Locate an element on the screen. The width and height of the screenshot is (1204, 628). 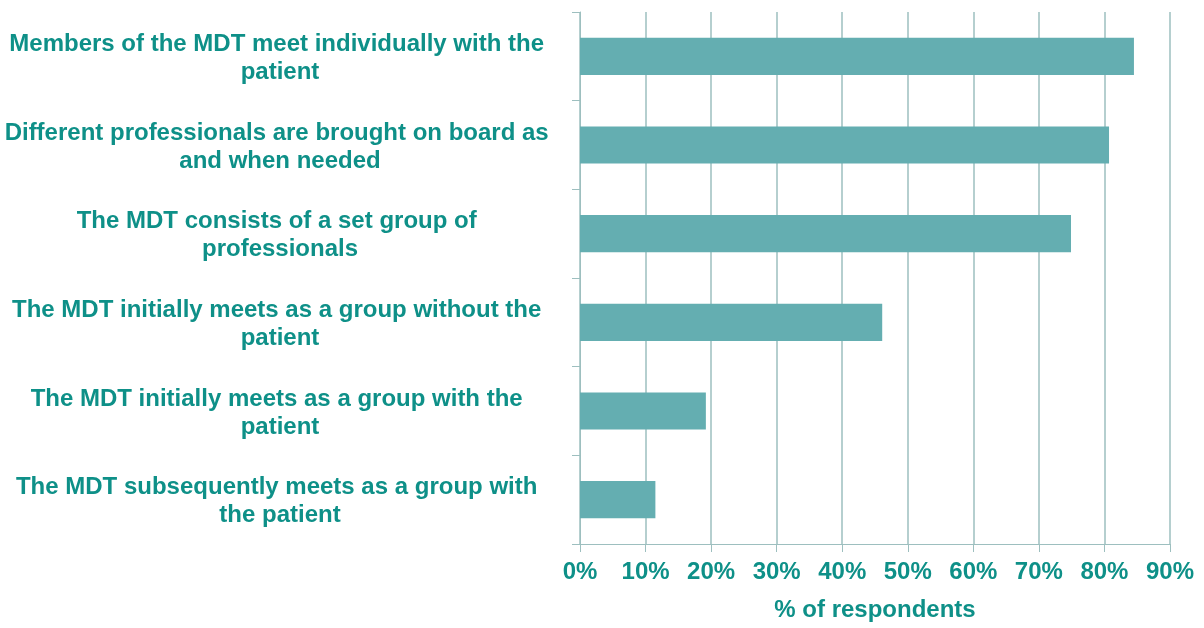
x-tick-label: 80% is located at coordinates (1104, 570).